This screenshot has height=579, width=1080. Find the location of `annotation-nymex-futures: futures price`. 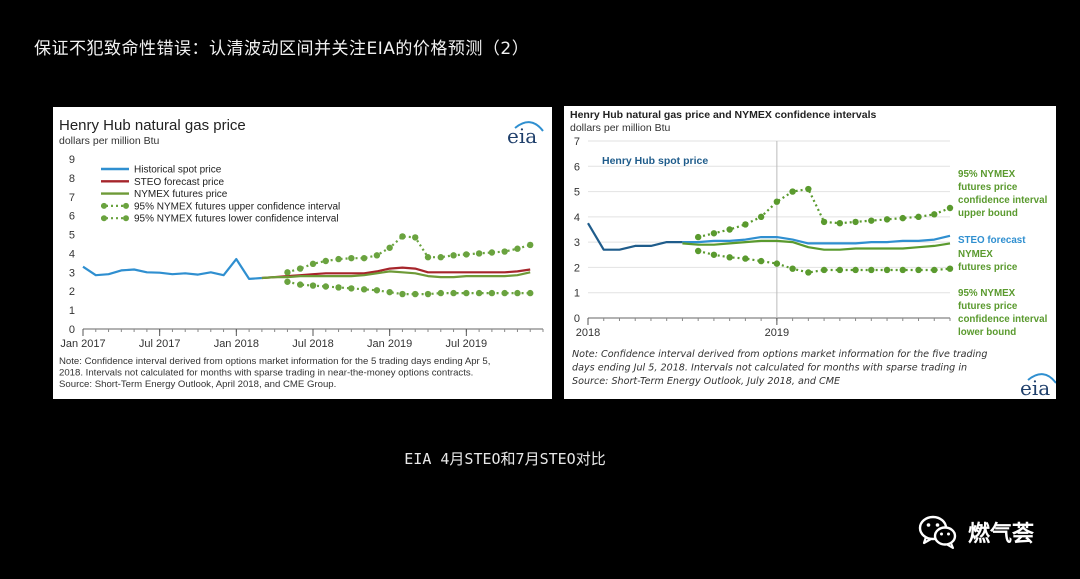

annotation-nymex-futures: futures price is located at coordinates (988, 267).